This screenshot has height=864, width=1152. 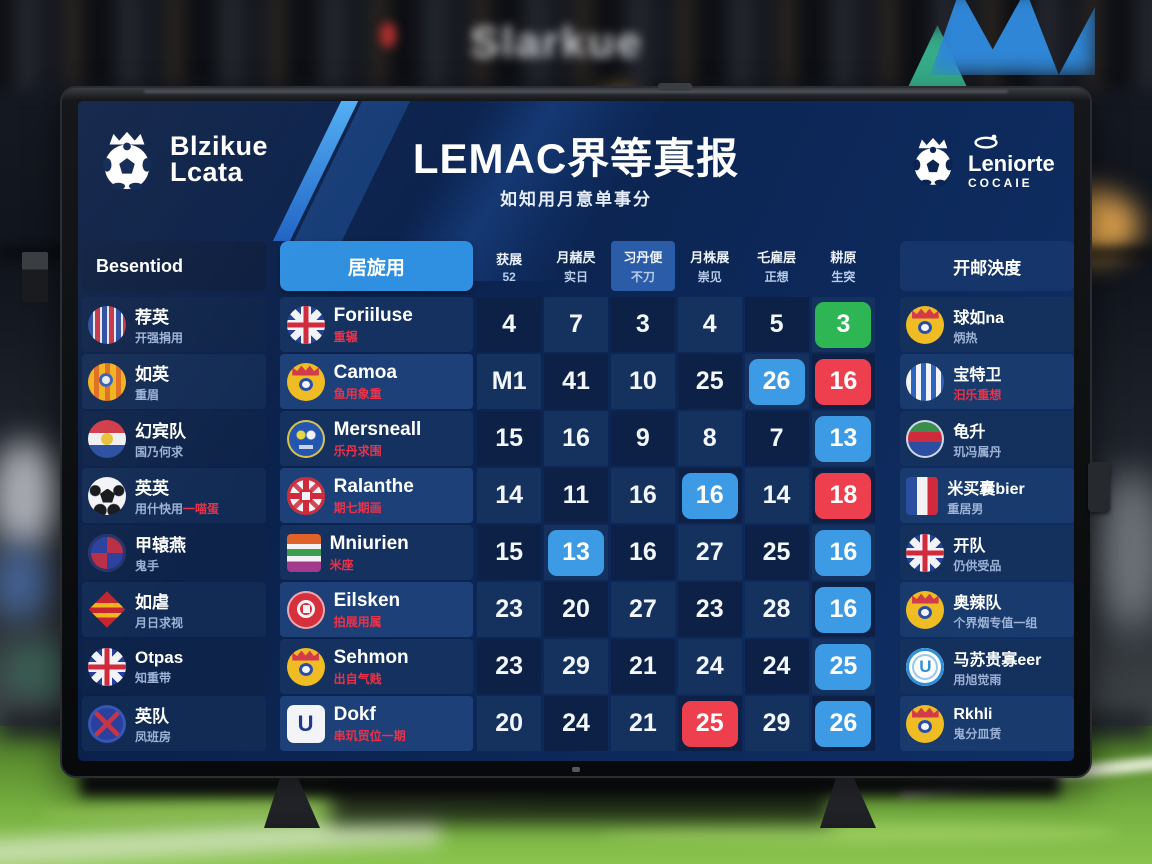 I want to click on team-cell: Ralanthe 期七期画, so click(x=376, y=495).